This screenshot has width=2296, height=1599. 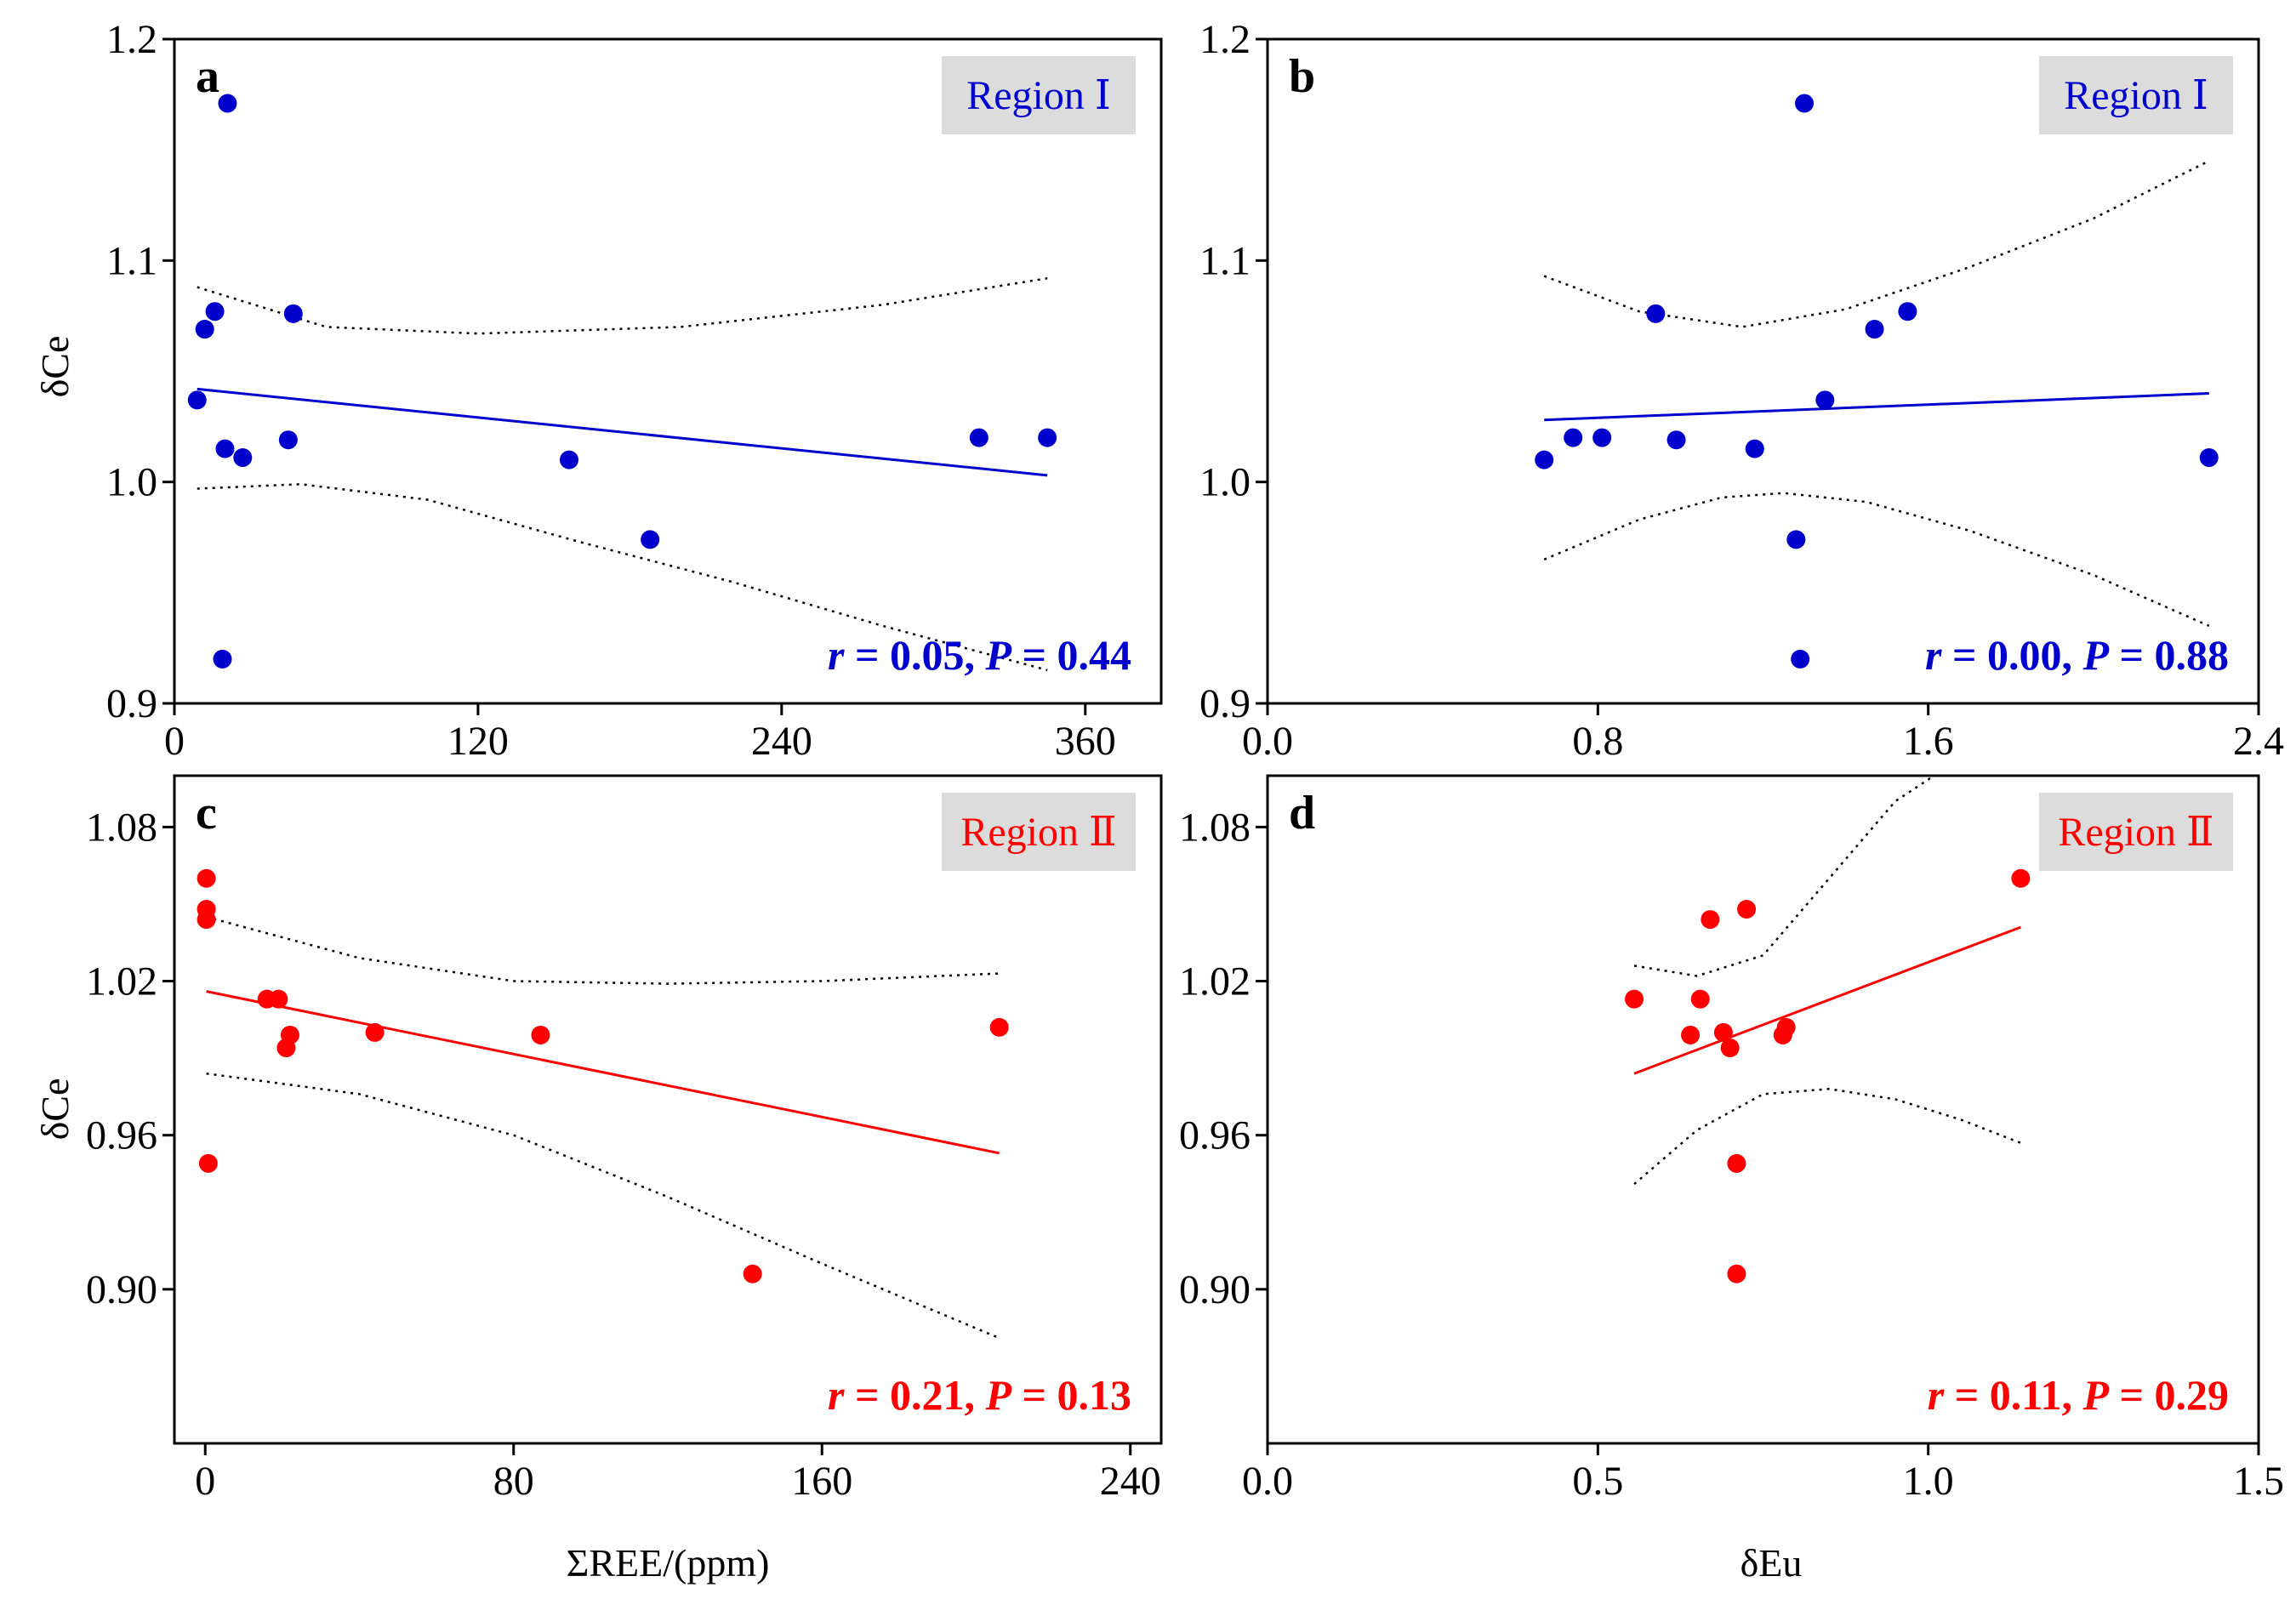 I want to click on panel-letter: b, so click(x=1302, y=76).